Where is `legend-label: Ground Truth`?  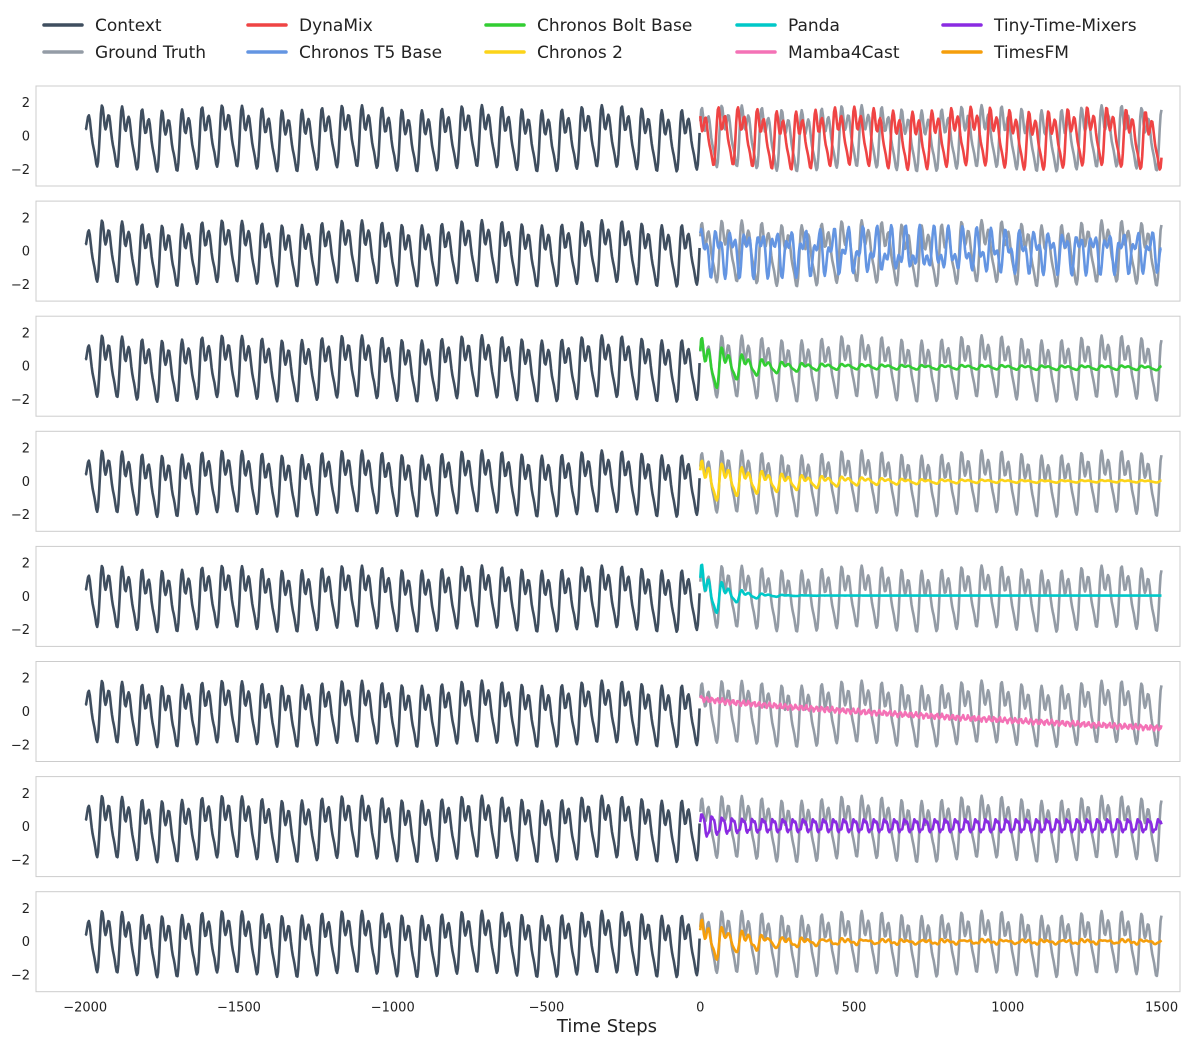 legend-label: Ground Truth is located at coordinates (150, 53).